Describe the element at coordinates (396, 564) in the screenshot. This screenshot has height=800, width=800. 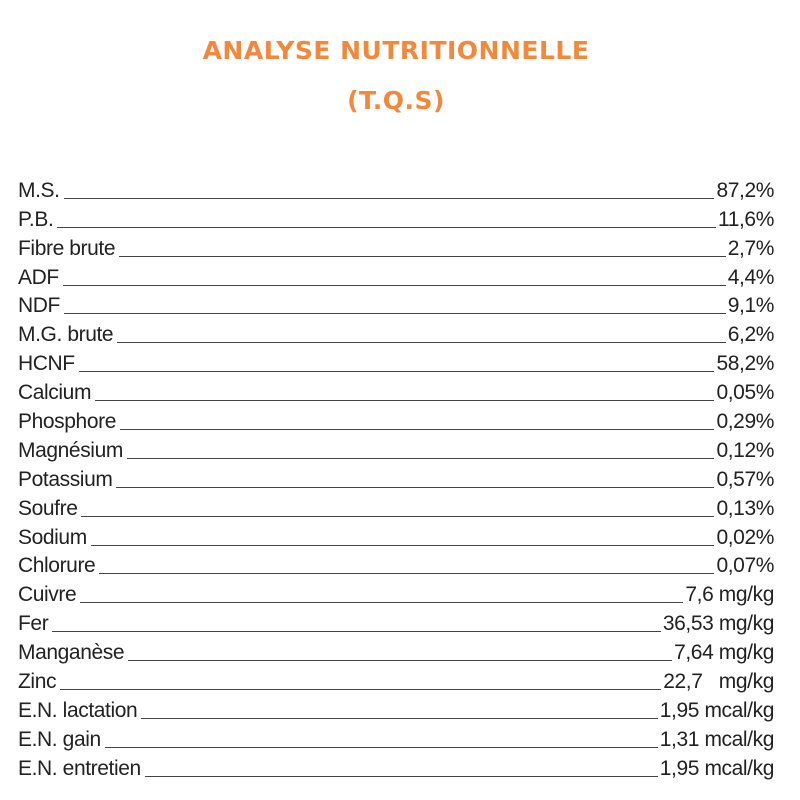
I see `nutrition-row: Chlorure 0,07%` at that location.